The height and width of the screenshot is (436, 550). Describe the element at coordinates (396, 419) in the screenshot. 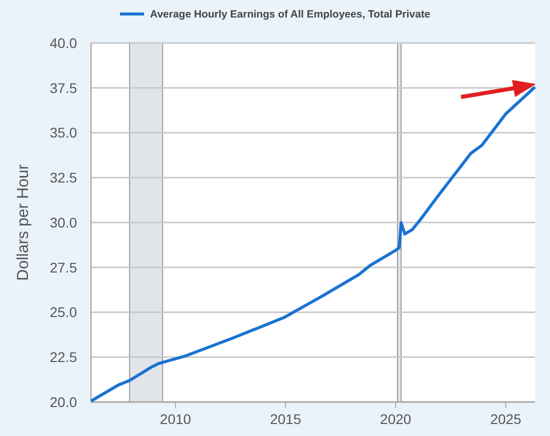

I see `x-tick-label: 2020` at that location.